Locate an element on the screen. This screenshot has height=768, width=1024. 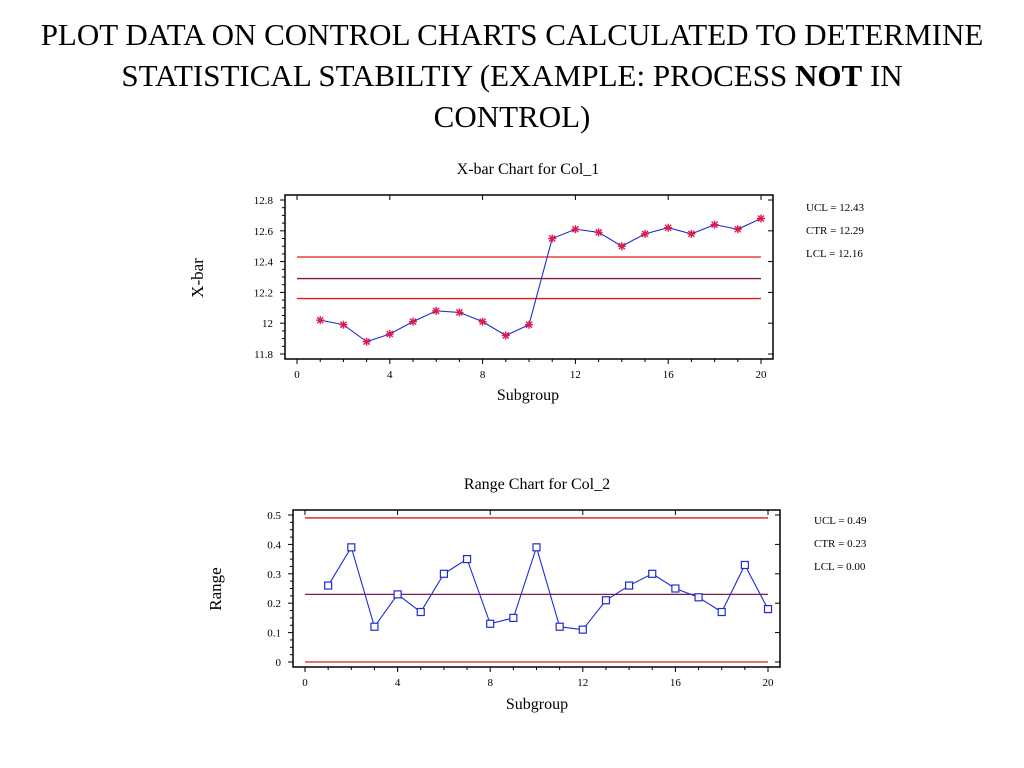
range-lcl-label: LCL = 0.00 is located at coordinates (840, 567).